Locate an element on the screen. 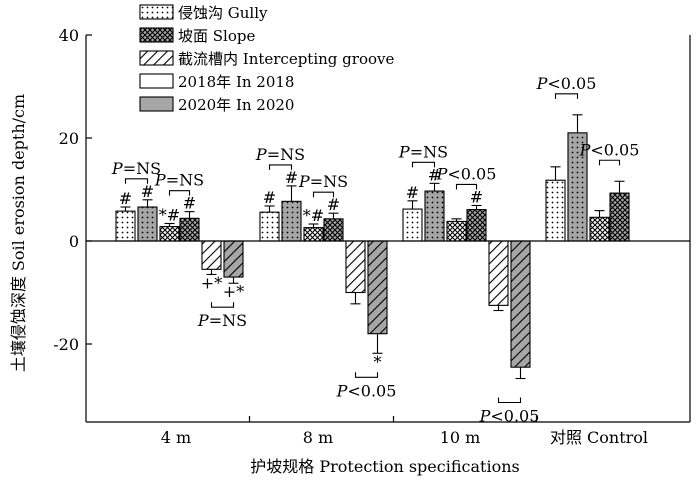 The image size is (700, 482). y-tick-label: -20 is located at coordinates (66, 344).